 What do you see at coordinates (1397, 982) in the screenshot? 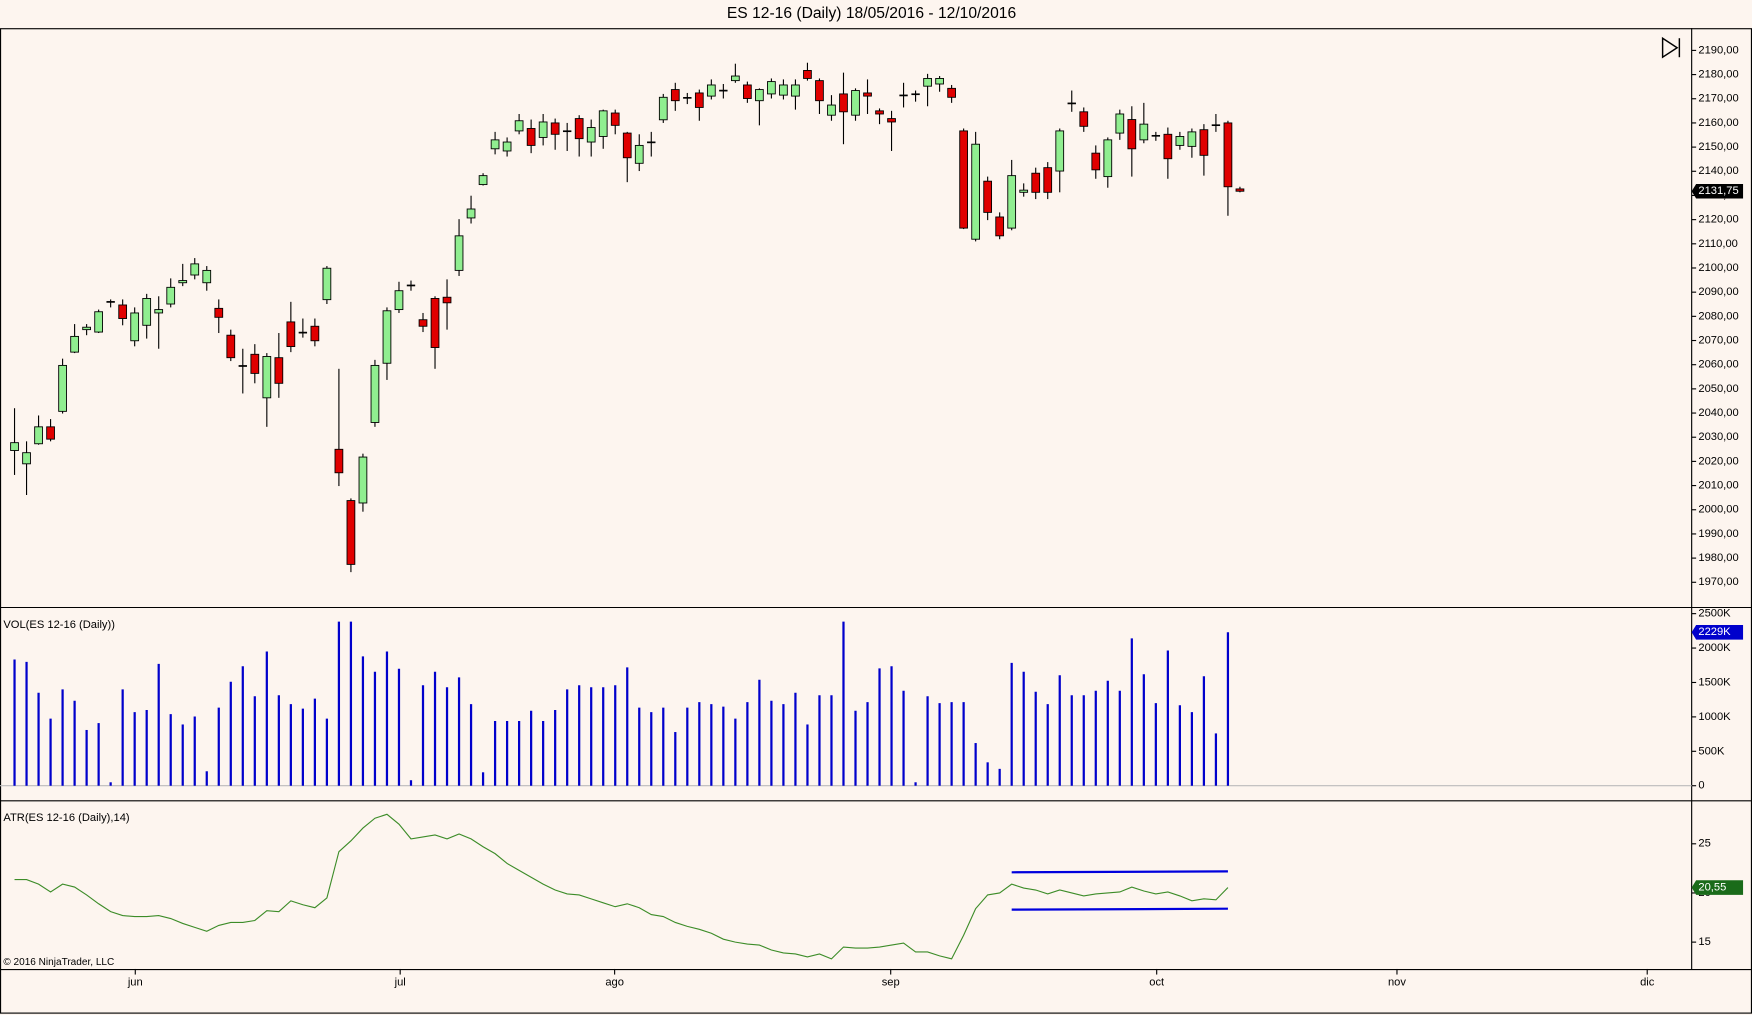
I see `x-tick-label: nov` at bounding box center [1397, 982].